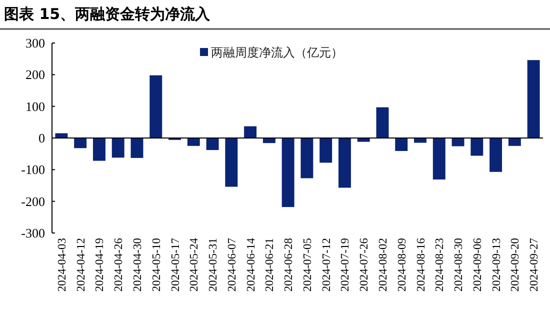  I want to click on x-tick-label: 2024-06-14, so click(251, 265).